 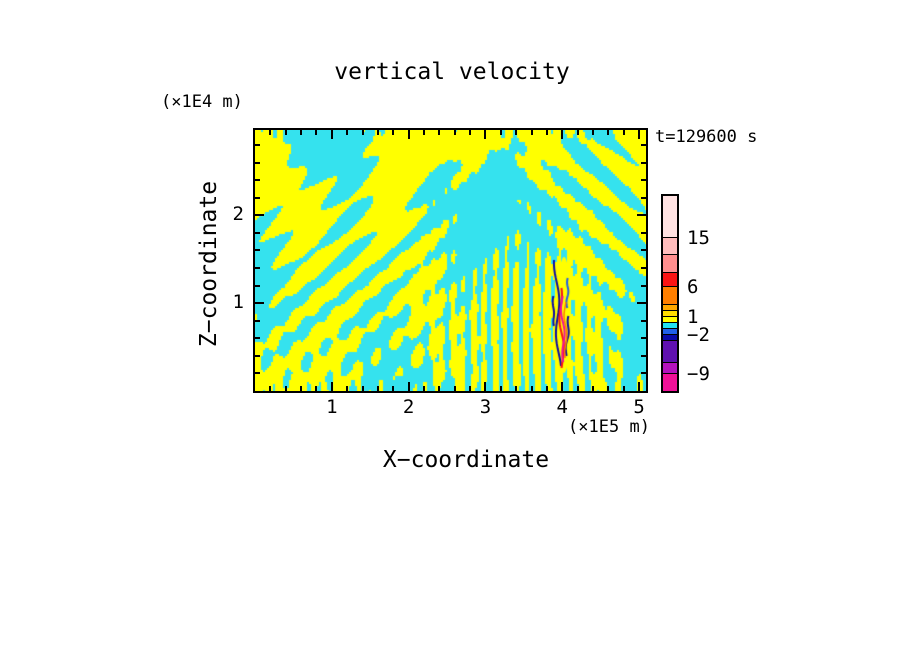 I want to click on x-axis-units-label: (×1E5 m), so click(x=609, y=427).